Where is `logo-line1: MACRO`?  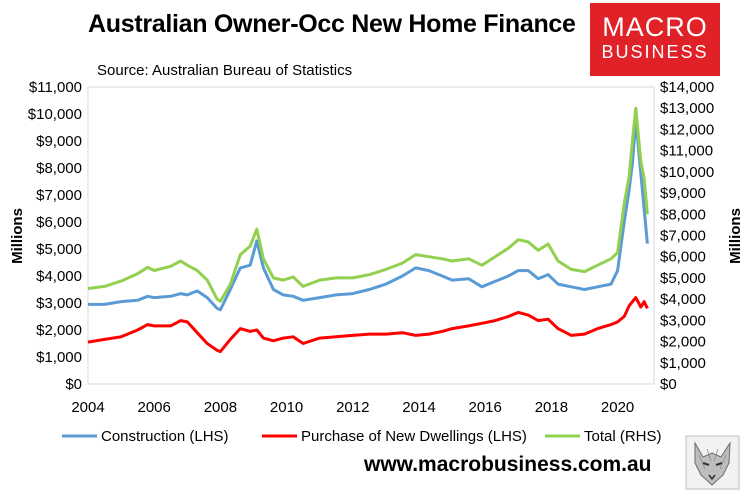
logo-line1: MACRO is located at coordinates (655, 27).